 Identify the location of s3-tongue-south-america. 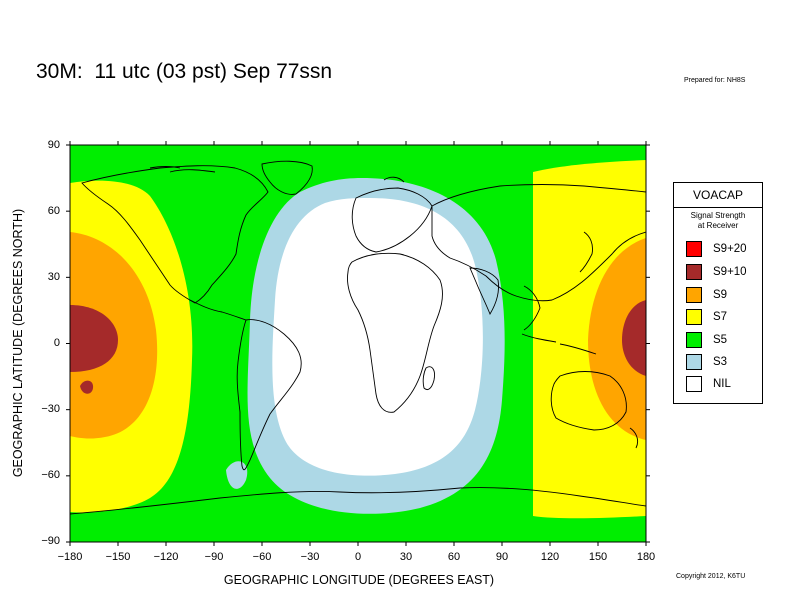
(237, 475).